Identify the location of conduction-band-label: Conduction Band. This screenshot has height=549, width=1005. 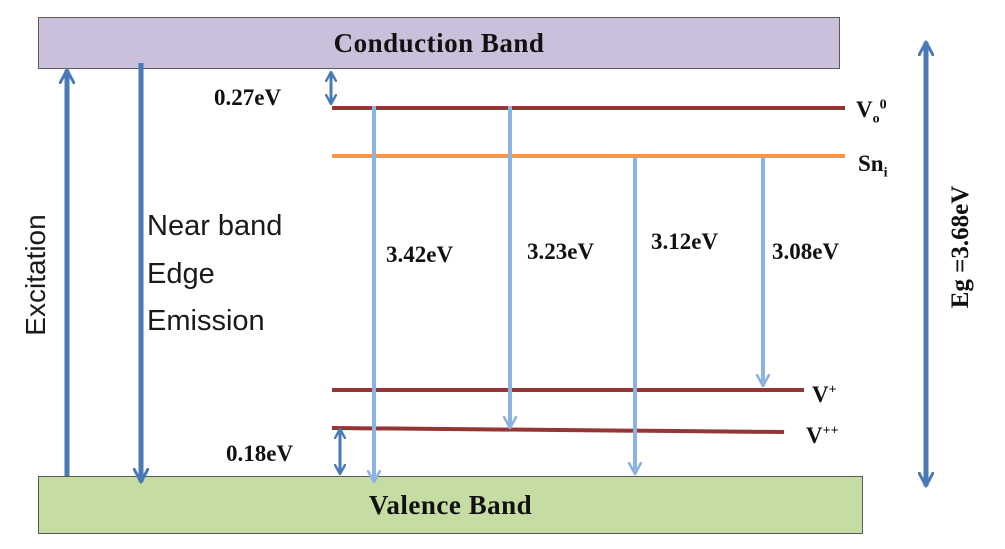
(439, 42).